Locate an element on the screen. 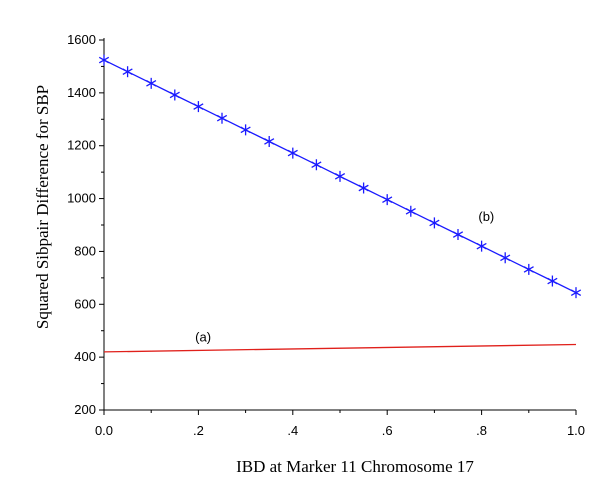 The width and height of the screenshot is (600, 479). y-tick-label: 1200 is located at coordinates (81, 145).